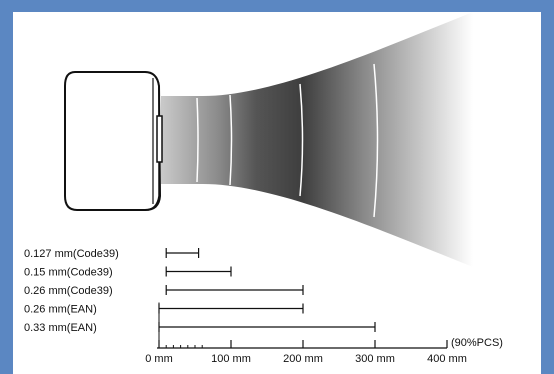 The image size is (554, 374). Describe the element at coordinates (68, 273) in the screenshot. I see `resolution-label: 0.15 mm(Code39)` at that location.